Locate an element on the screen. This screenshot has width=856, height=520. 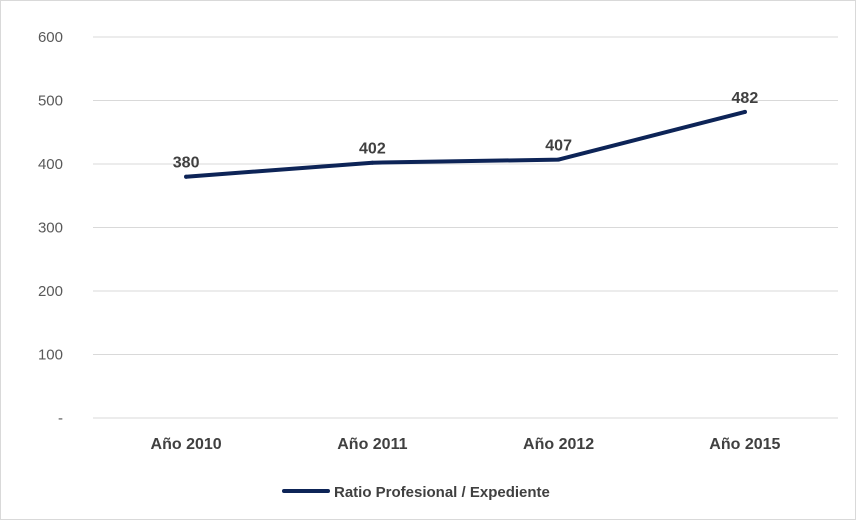
data-labels: 380 402 407 482 is located at coordinates (466, 131).